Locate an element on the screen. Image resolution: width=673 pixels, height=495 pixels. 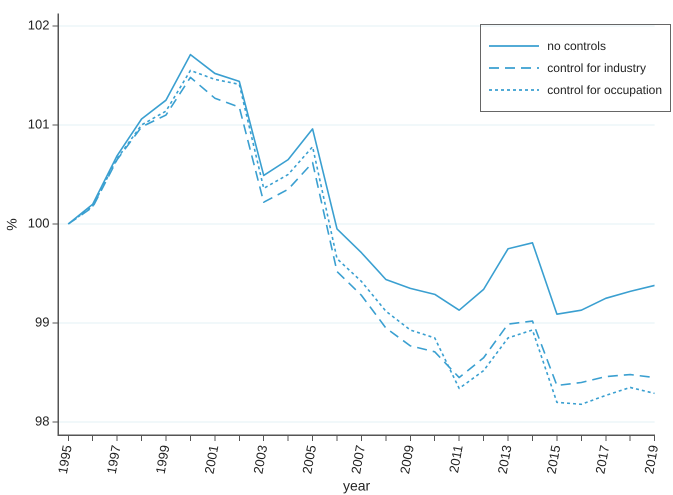
legend-label: control for occupation is located at coordinates (604, 90).